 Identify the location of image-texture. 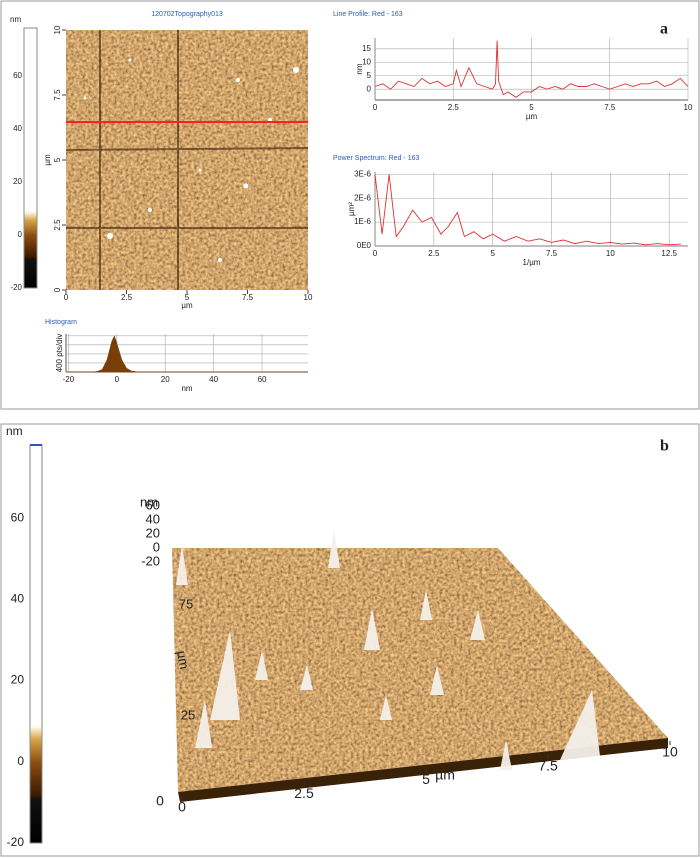
(187, 160).